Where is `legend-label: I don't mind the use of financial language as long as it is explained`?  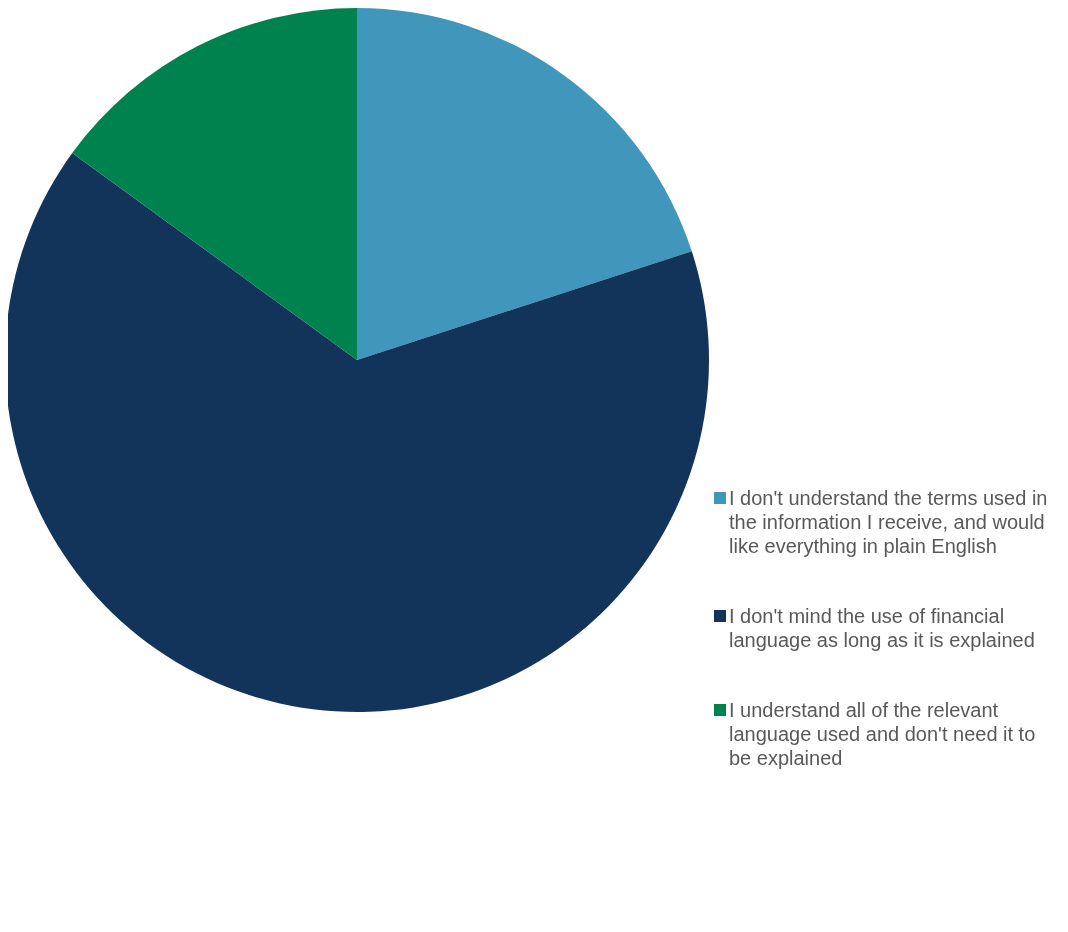 legend-label: I don't mind the use of financial language as long as it is explained is located at coordinates (882, 628).